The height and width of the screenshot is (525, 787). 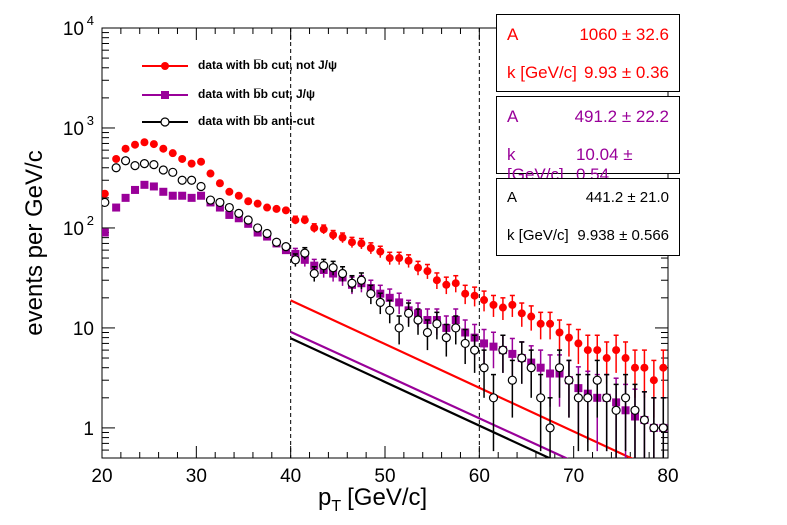 I want to click on stat-k-value: 9.938 ± 0.566, so click(x=623, y=235).